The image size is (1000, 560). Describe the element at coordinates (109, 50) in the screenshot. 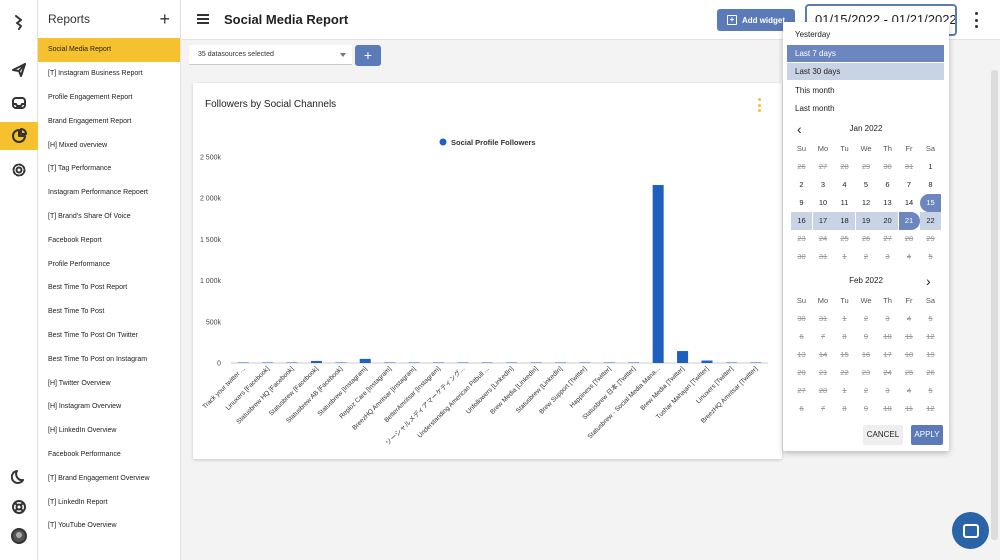

I see `sidebar-item-report: Social Media Report` at that location.